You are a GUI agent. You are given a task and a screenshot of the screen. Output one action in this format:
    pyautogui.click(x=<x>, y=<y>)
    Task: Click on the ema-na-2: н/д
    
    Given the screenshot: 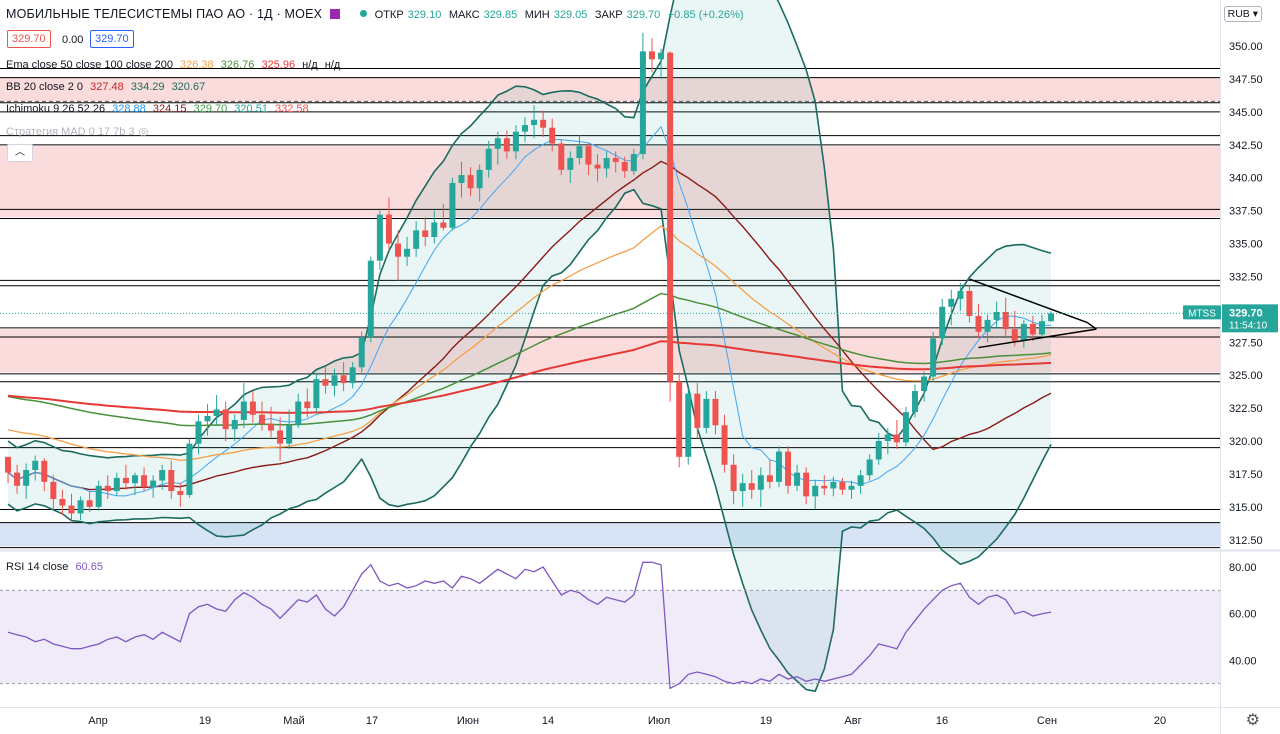 What is the action you would take?
    pyautogui.click(x=332, y=65)
    